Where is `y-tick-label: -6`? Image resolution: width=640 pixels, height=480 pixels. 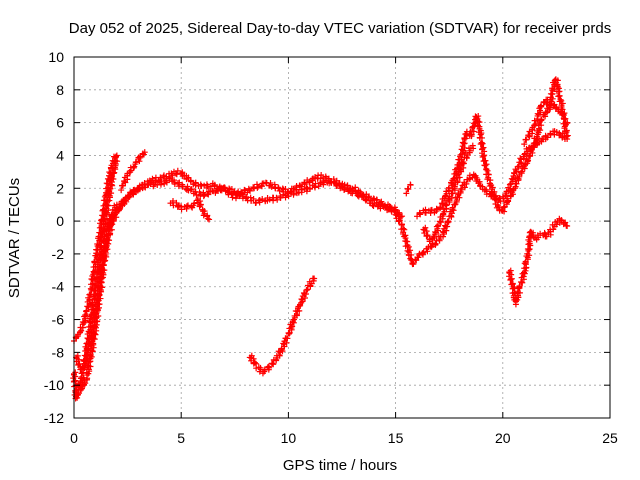 y-tick-label: -6 is located at coordinates (58, 320).